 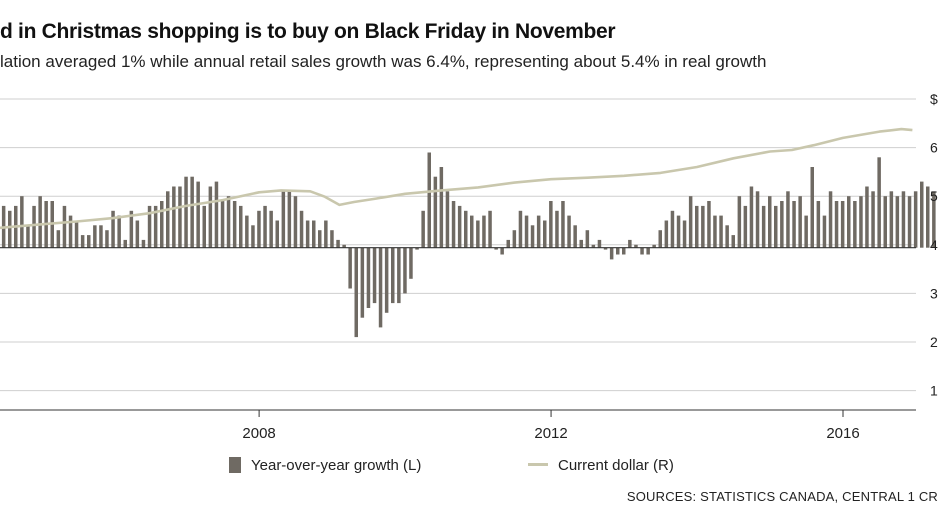 I want to click on legend-bar-swatch, so click(x=235, y=465).